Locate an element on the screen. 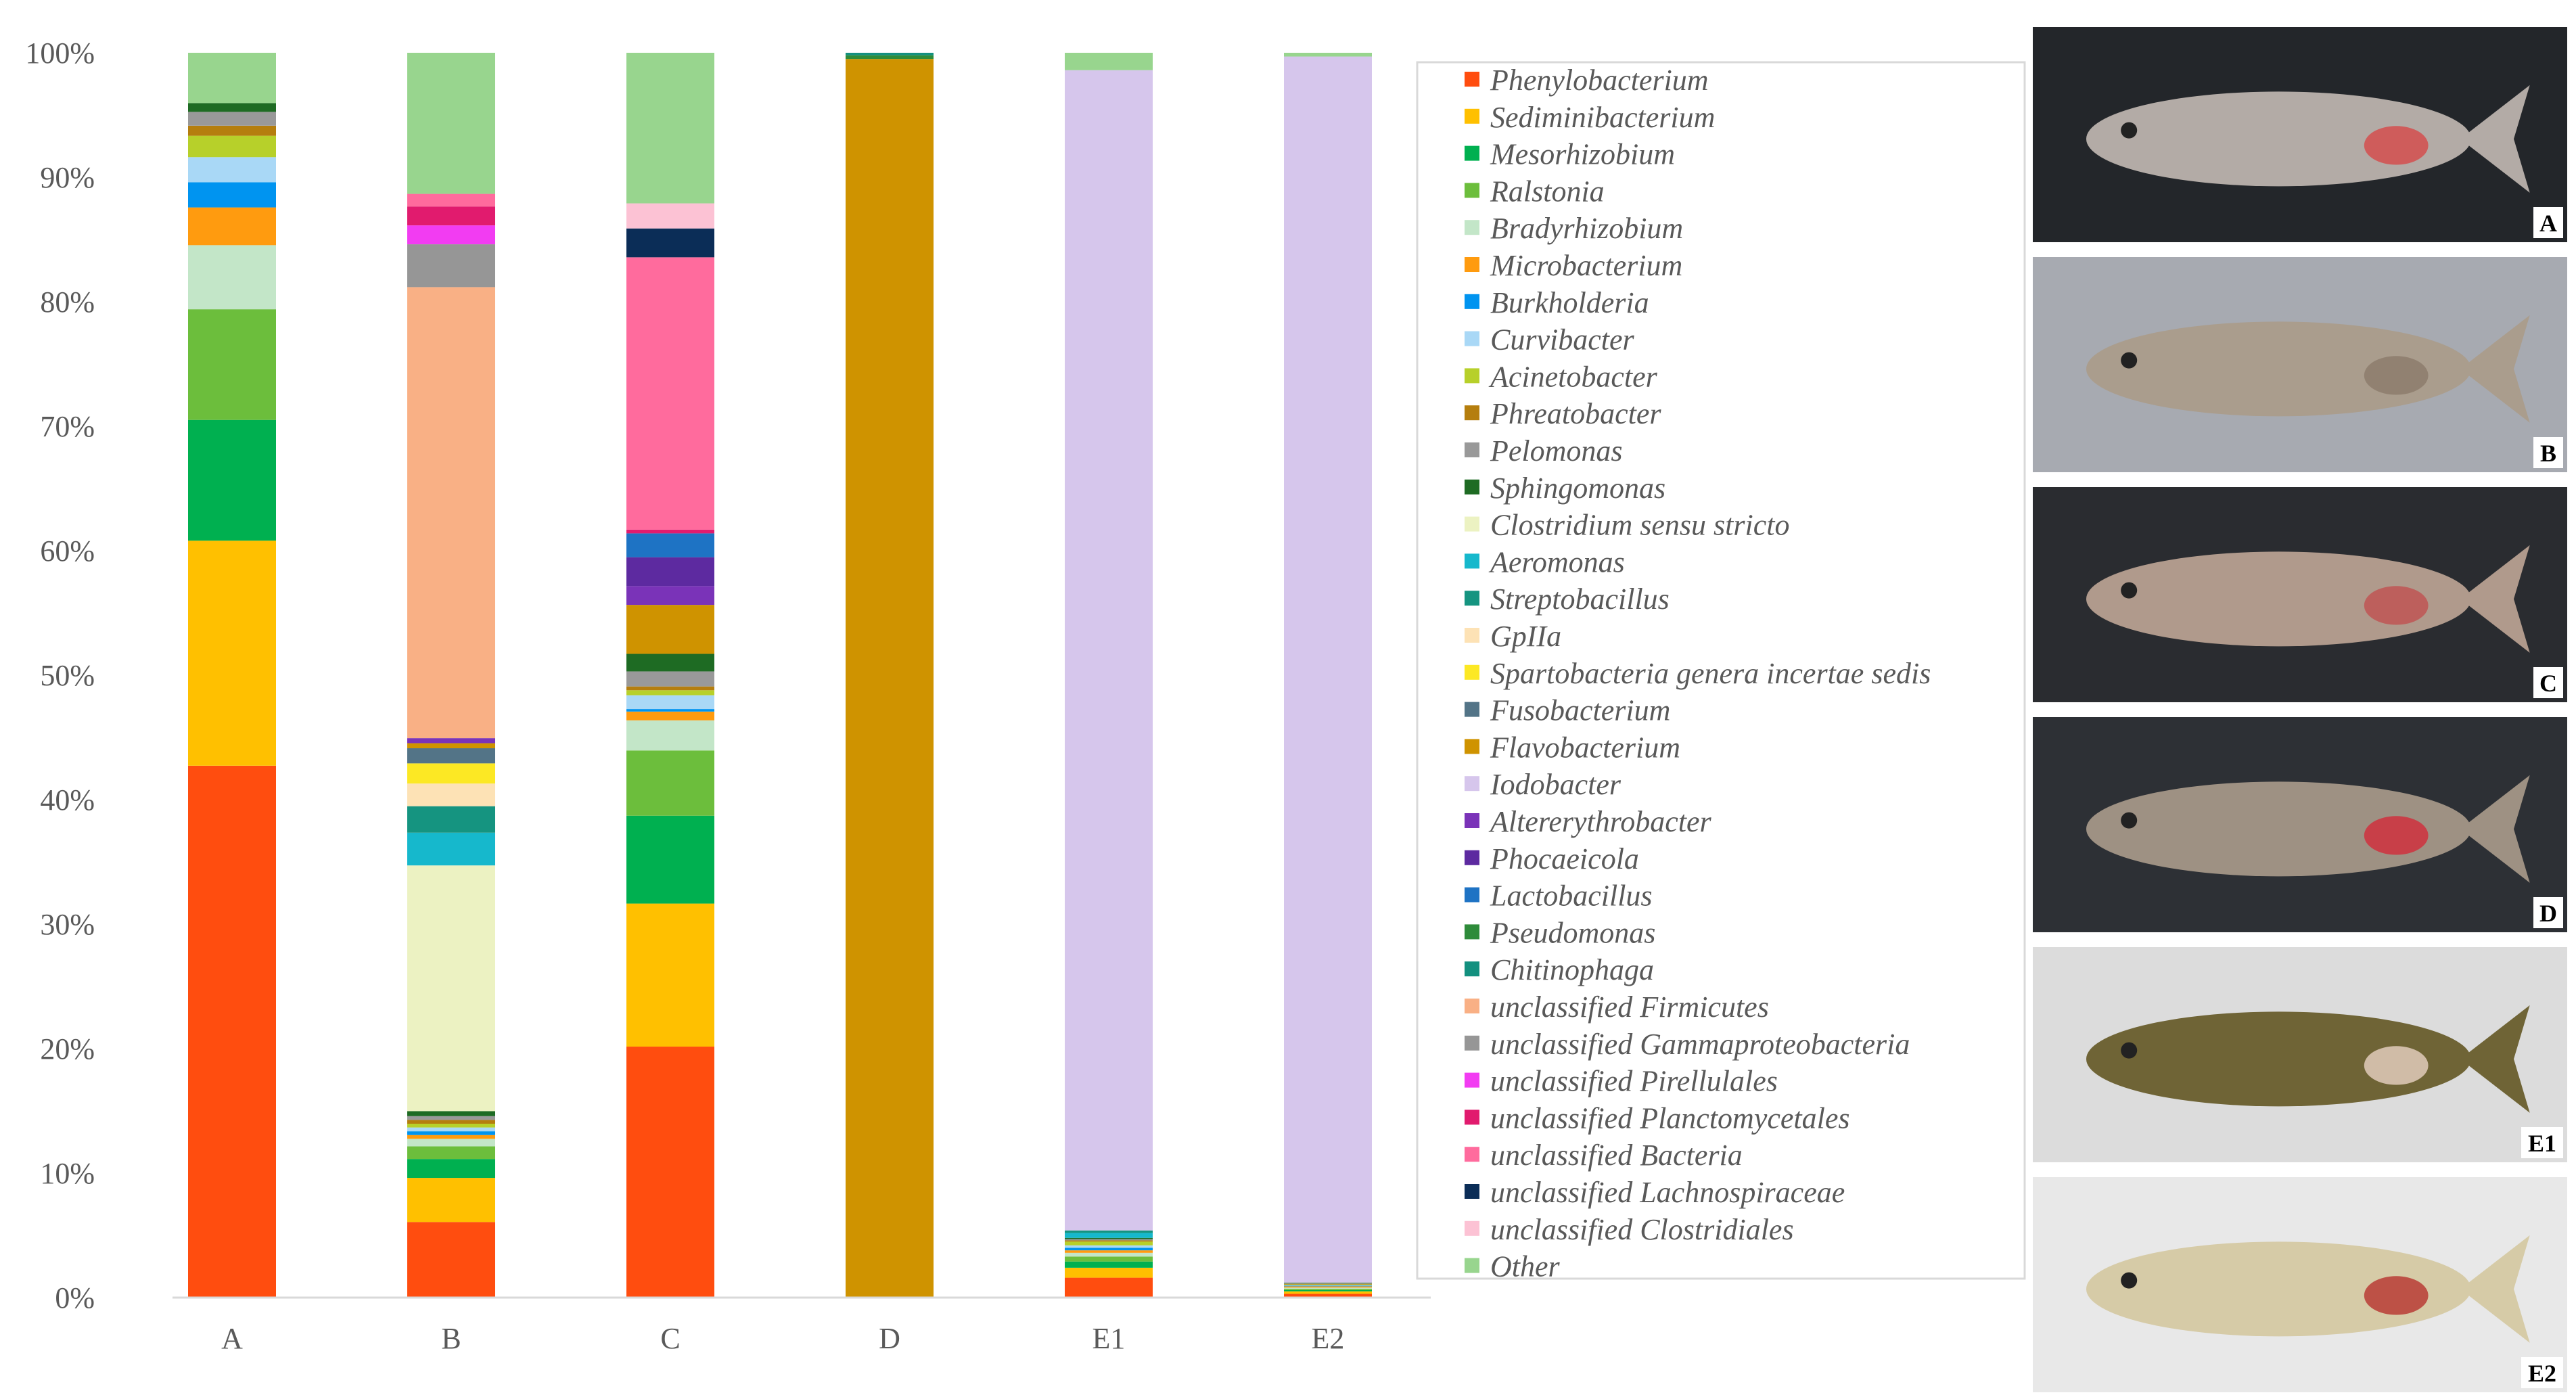 The height and width of the screenshot is (1395, 2576). photo-caption: E2 is located at coordinates (2542, 1374).